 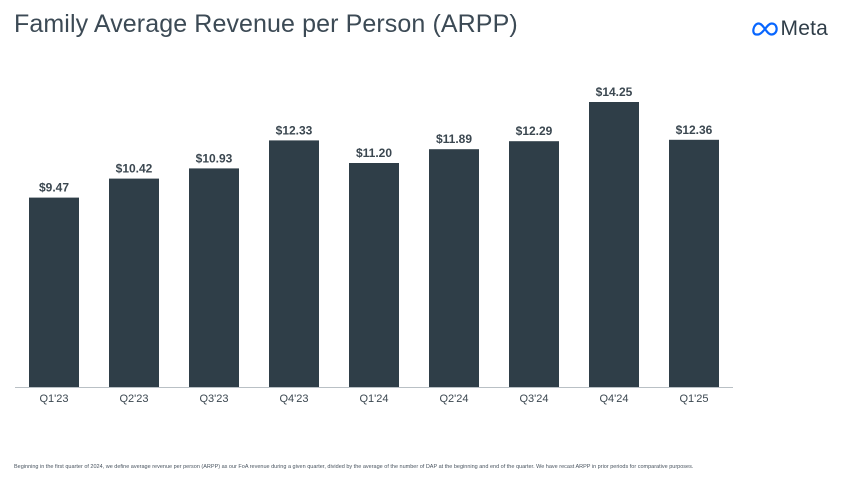 What do you see at coordinates (294, 130) in the screenshot?
I see `data-label-Q4'23: $12.33` at bounding box center [294, 130].